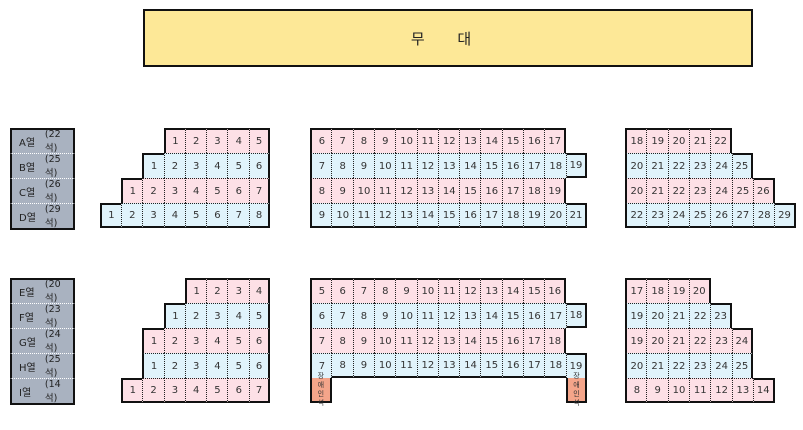 Image resolution: width=803 pixels, height=430 pixels. Describe the element at coordinates (763, 215) in the screenshot. I see `seat: 28` at that location.